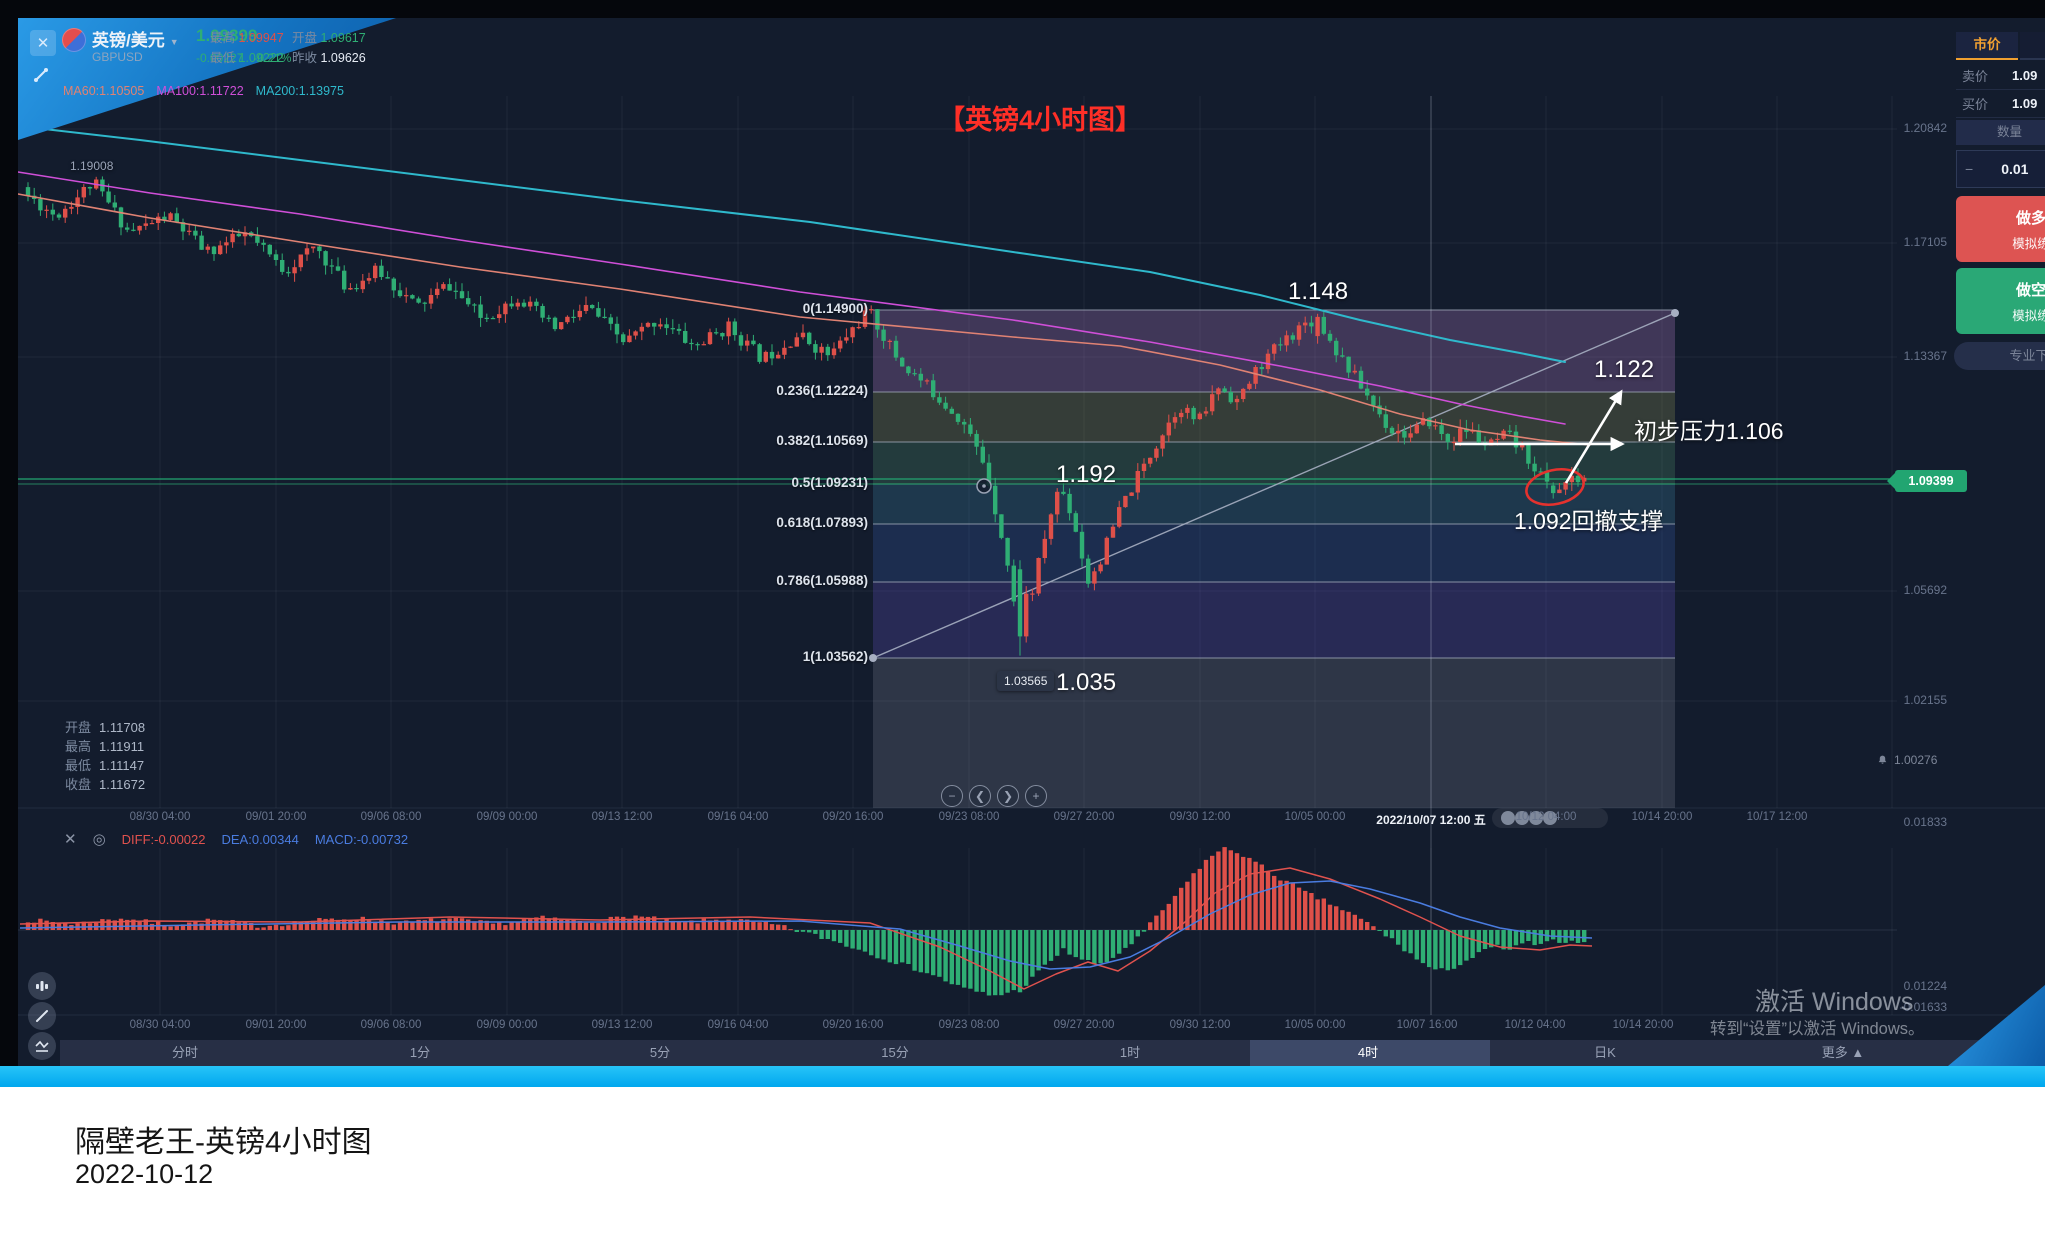 The height and width of the screenshot is (1250, 2045). I want to click on indicator-settings-icon: ◎, so click(99, 839).